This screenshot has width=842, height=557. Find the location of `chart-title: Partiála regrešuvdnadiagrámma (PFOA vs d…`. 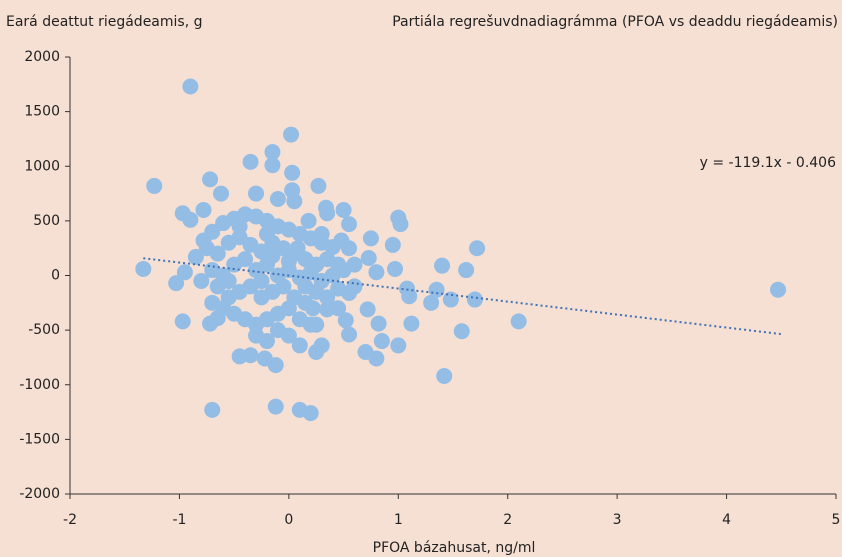

chart-title: Partiála regrešuvdnadiagrámma (PFOA vs d… is located at coordinates (615, 22).